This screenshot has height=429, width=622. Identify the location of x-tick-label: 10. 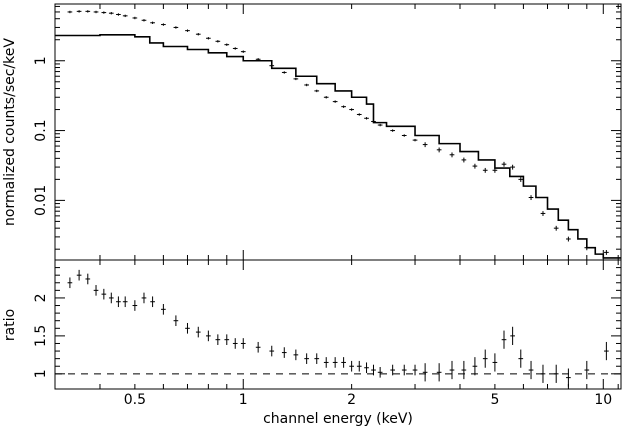
(603, 400).